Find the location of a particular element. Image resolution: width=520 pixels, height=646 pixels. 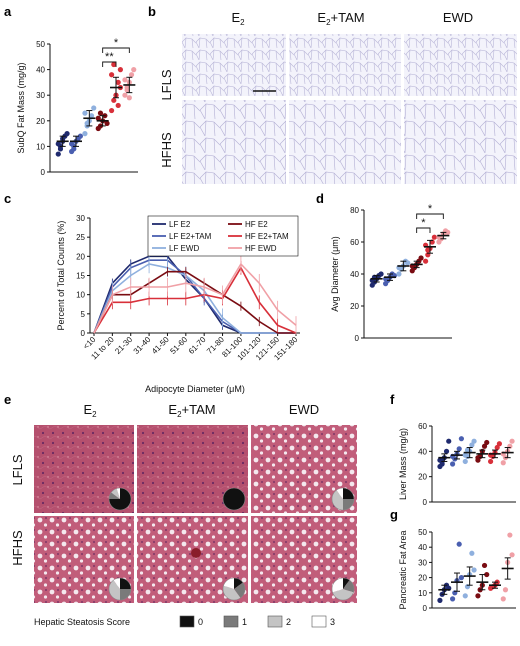

legend-label: LF E2 is located at coordinates (180, 224).